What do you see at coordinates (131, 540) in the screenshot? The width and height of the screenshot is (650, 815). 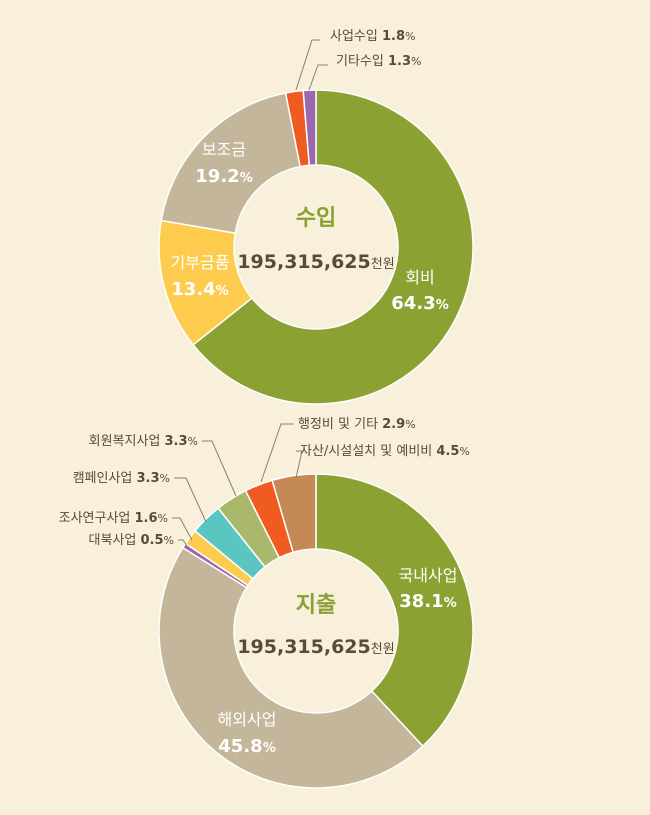 I see `chart1-label-2: 대북사업 0.5%` at bounding box center [131, 540].